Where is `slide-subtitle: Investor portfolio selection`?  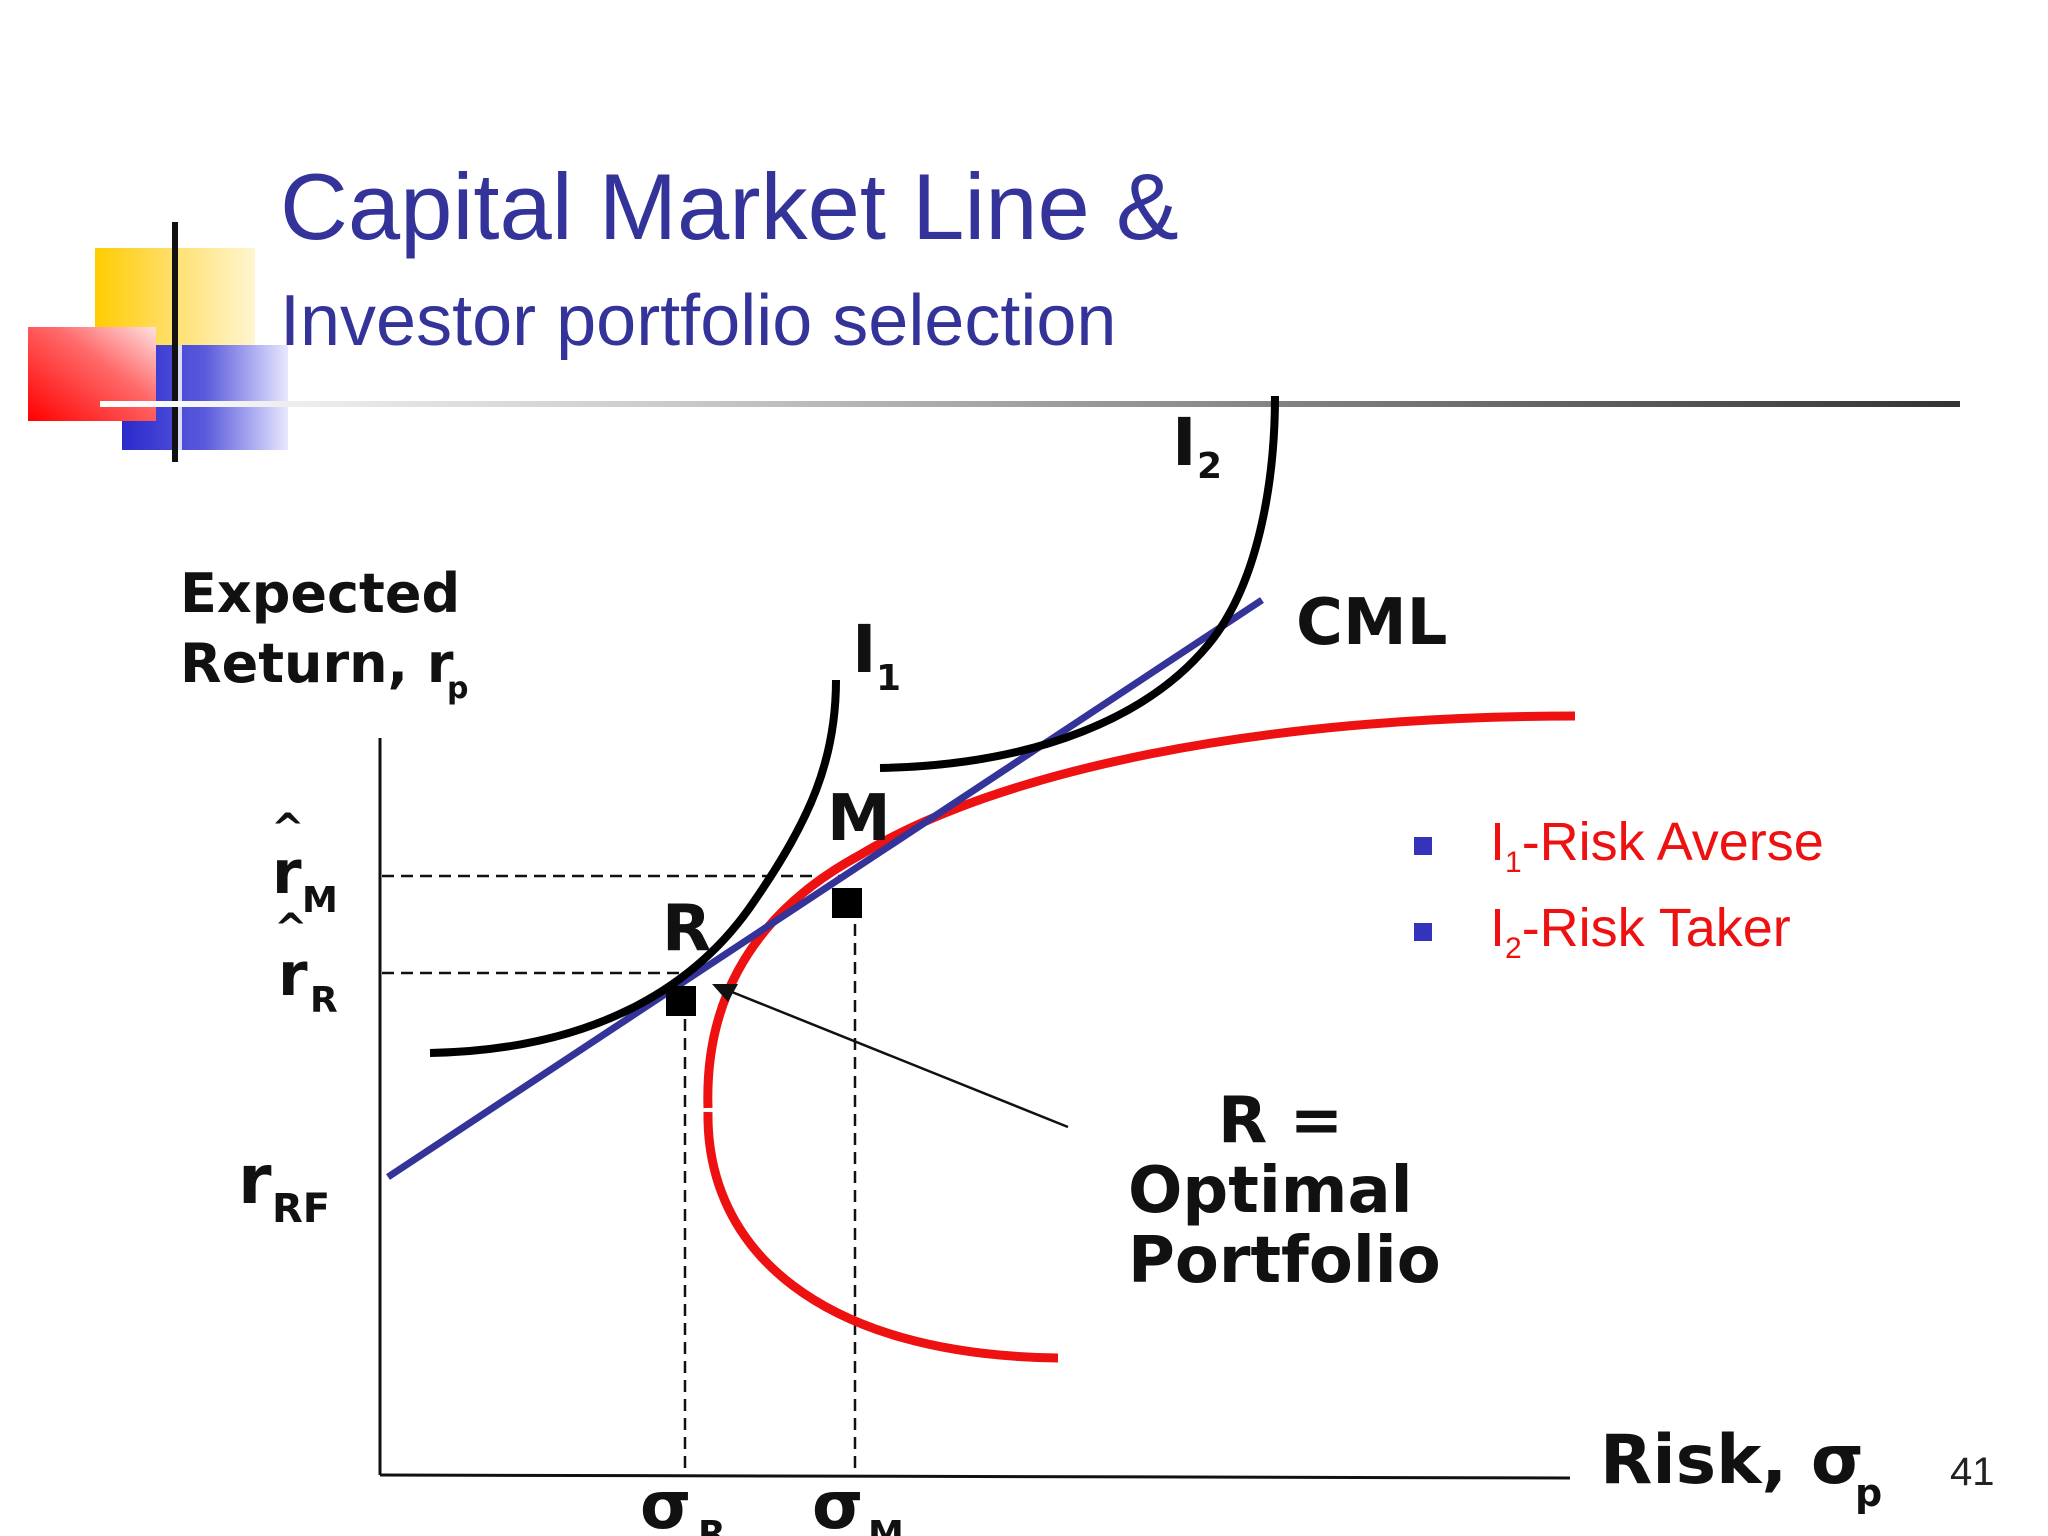 slide-subtitle: Investor portfolio selection is located at coordinates (698, 321).